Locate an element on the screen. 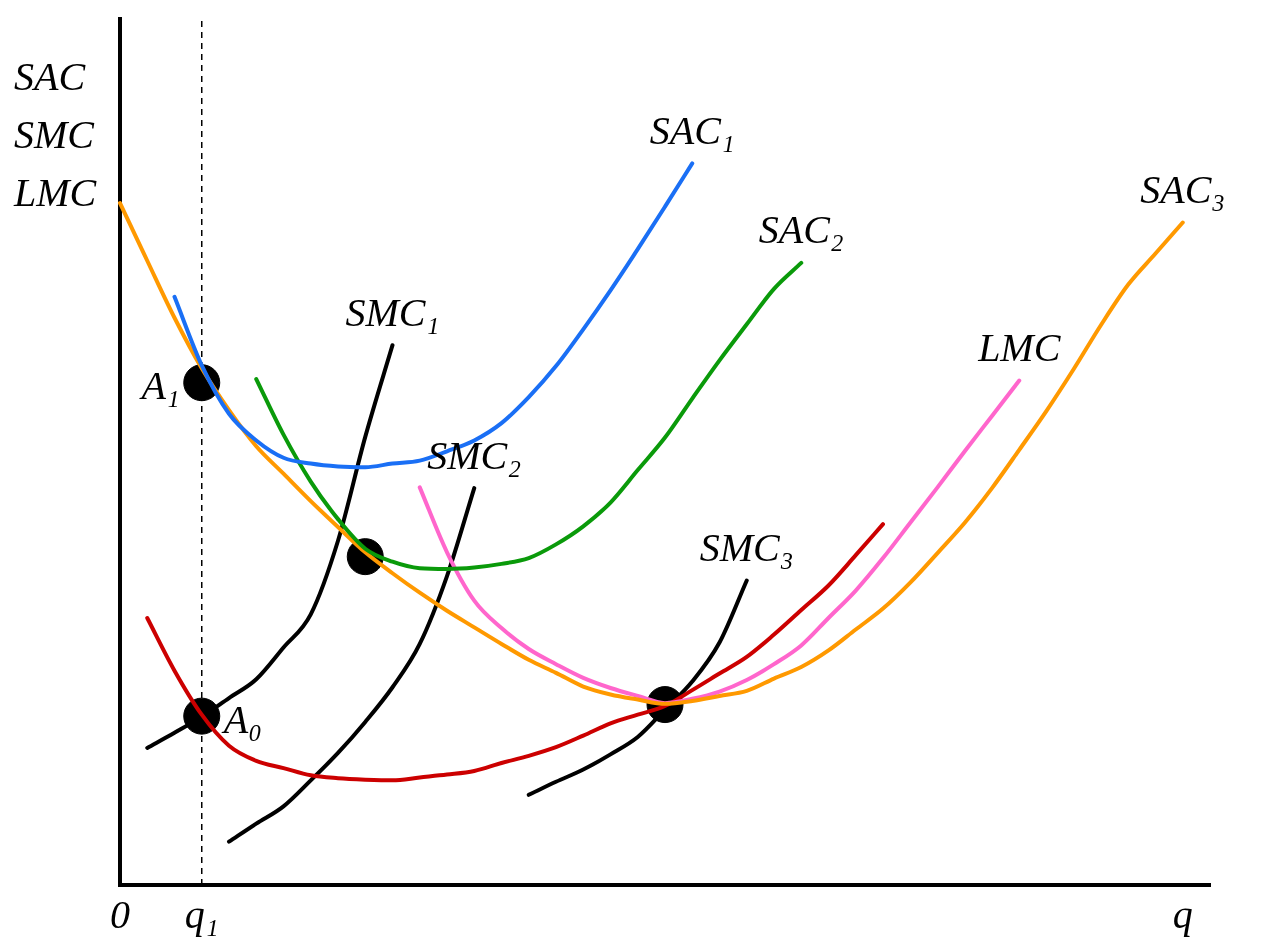 The width and height of the screenshot is (1283, 949). series-label: SMC₃ is located at coordinates (746, 547).